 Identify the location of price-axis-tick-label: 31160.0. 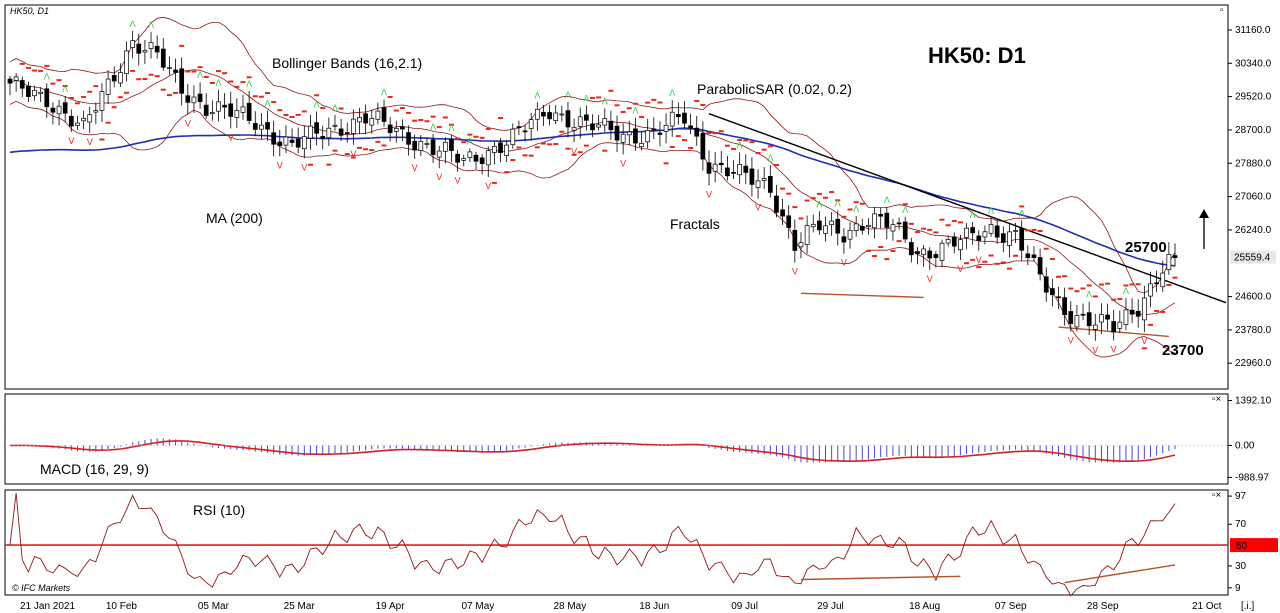
(1253, 30).